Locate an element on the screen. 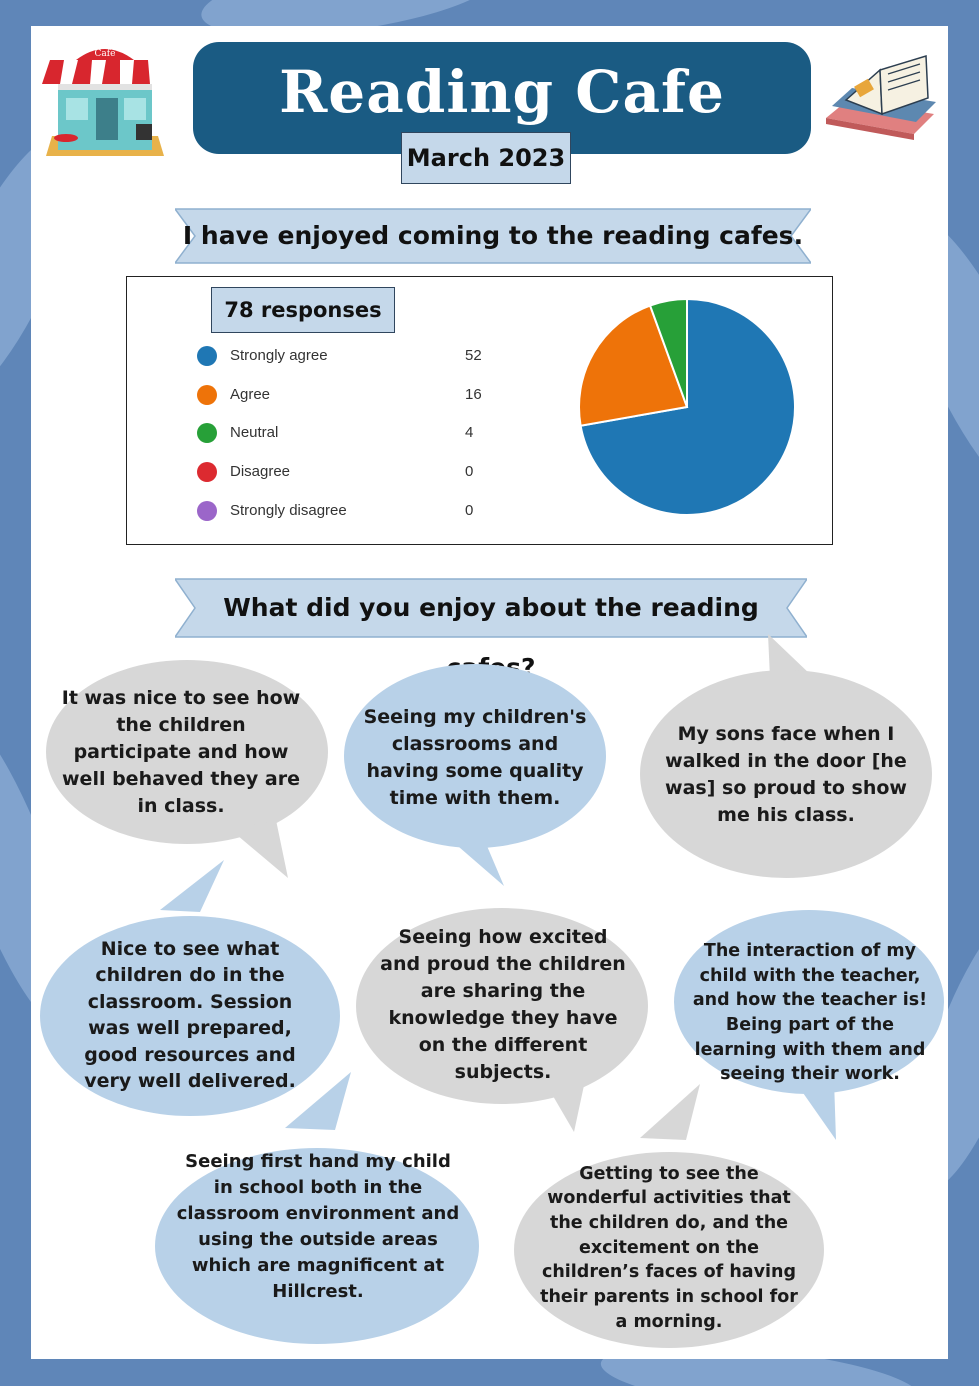 This screenshot has width=979, height=1386. pie-chart is located at coordinates (687, 406).